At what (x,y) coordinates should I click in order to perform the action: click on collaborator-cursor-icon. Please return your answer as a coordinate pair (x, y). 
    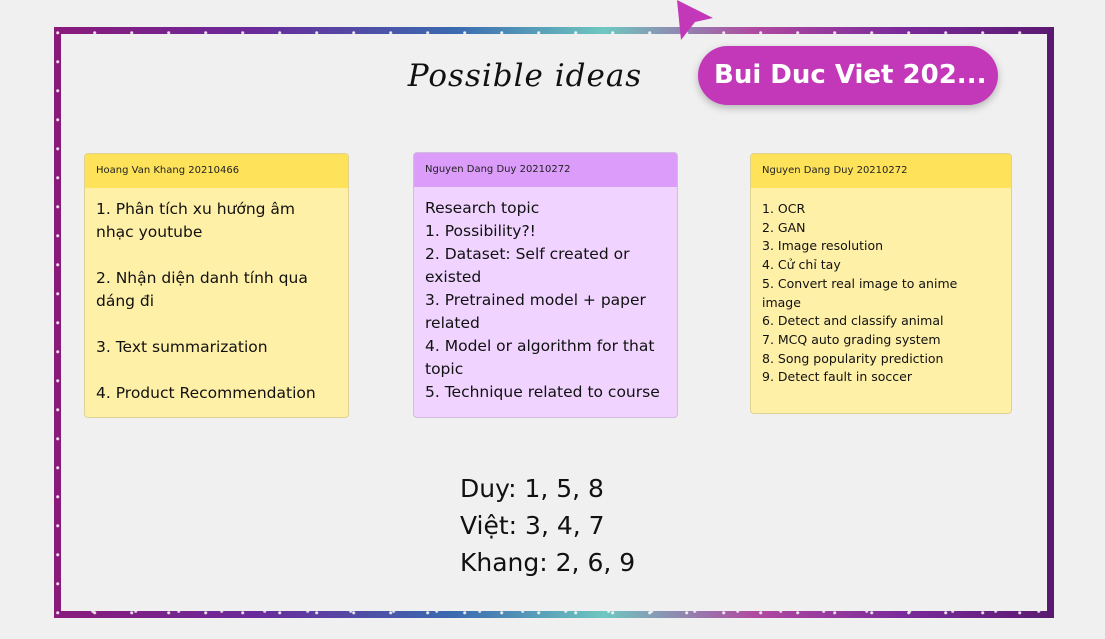
    Looking at the image, I should click on (695, 20).